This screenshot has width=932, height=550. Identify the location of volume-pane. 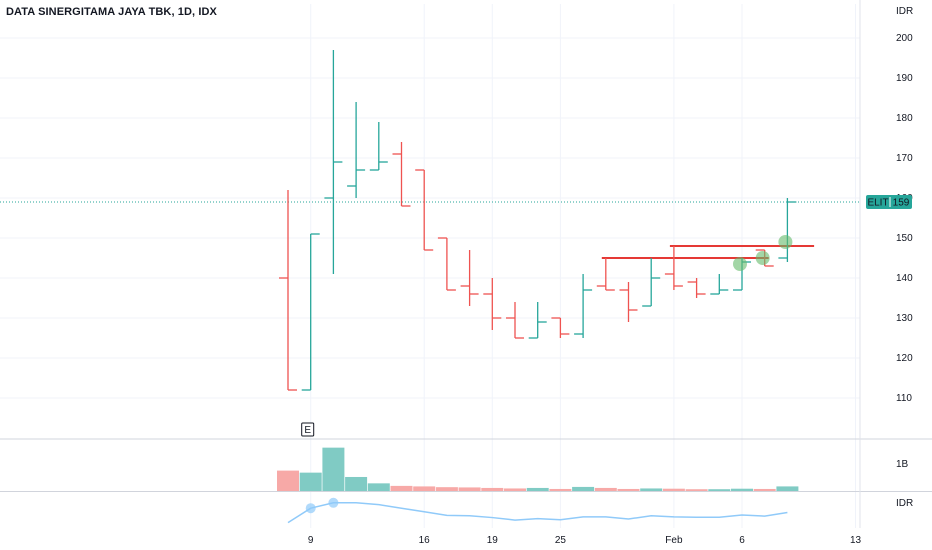
(538, 469).